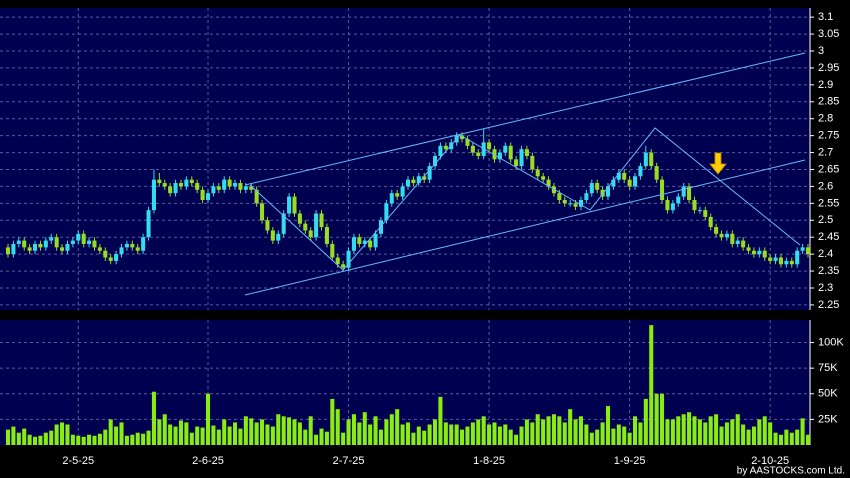 This screenshot has height=478, width=850. I want to click on y-tick-label: 2.6, so click(825, 186).